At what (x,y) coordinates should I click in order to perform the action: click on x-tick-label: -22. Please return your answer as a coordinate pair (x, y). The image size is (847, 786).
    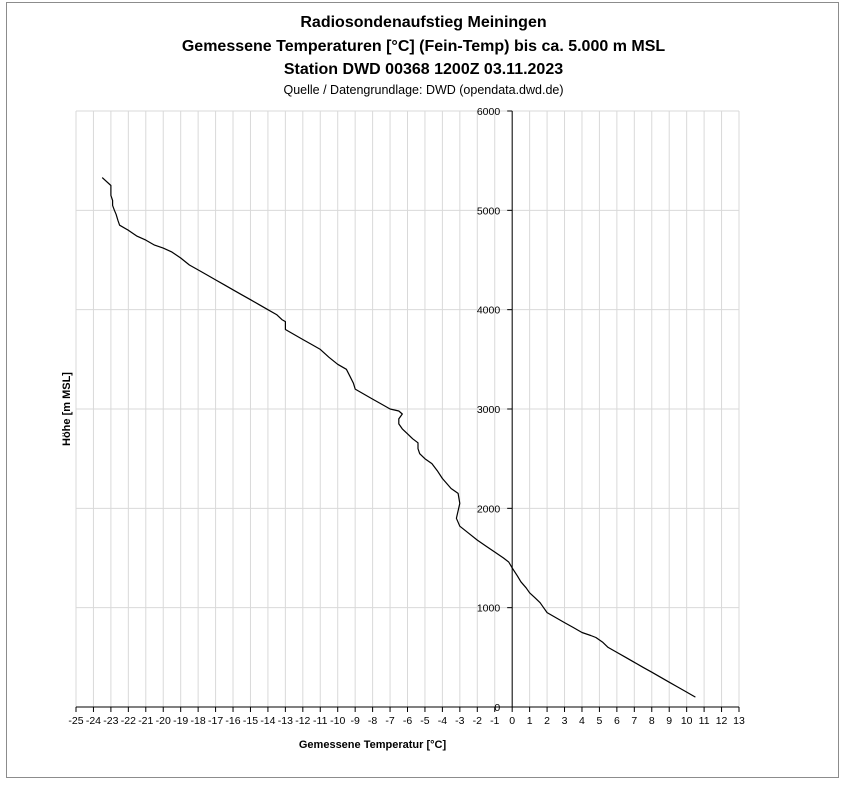
    Looking at the image, I should click on (128, 721).